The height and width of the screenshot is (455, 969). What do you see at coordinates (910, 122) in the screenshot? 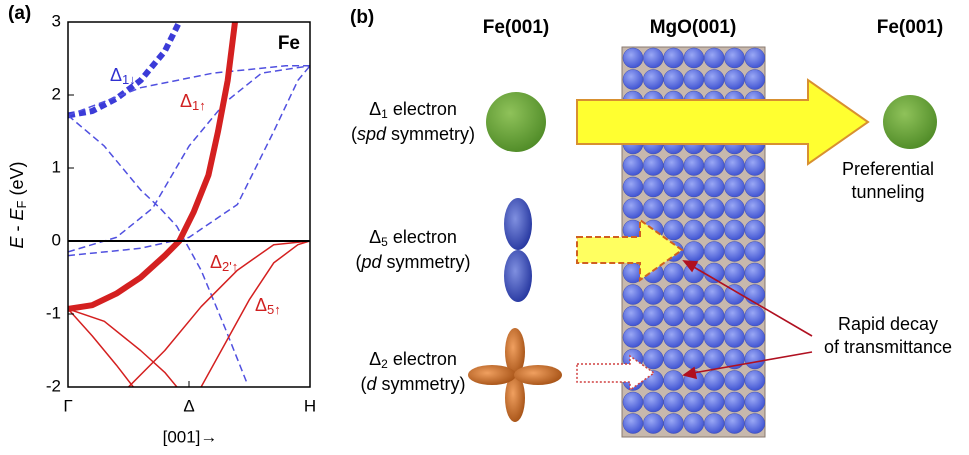
I see `delta1-orbital` at bounding box center [910, 122].